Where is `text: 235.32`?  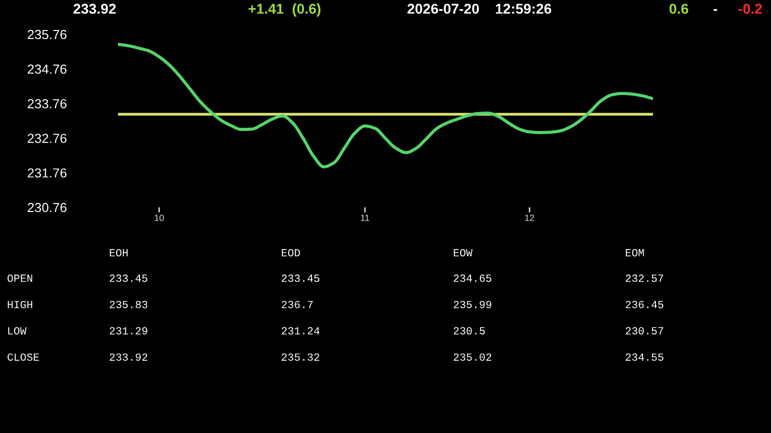 text: 235.32 is located at coordinates (301, 357).